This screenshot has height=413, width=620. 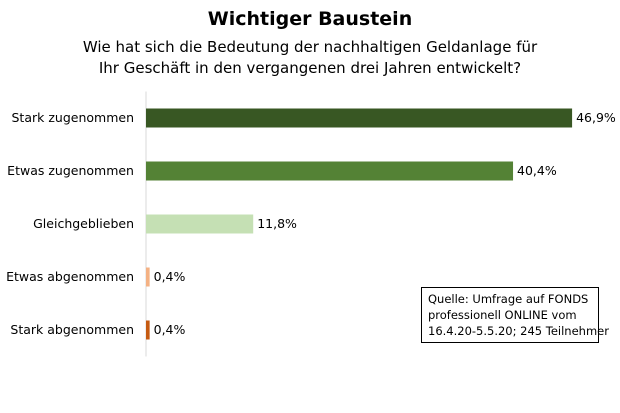 What do you see at coordinates (73, 117) in the screenshot?
I see `category-label: Stark zugenommen` at bounding box center [73, 117].